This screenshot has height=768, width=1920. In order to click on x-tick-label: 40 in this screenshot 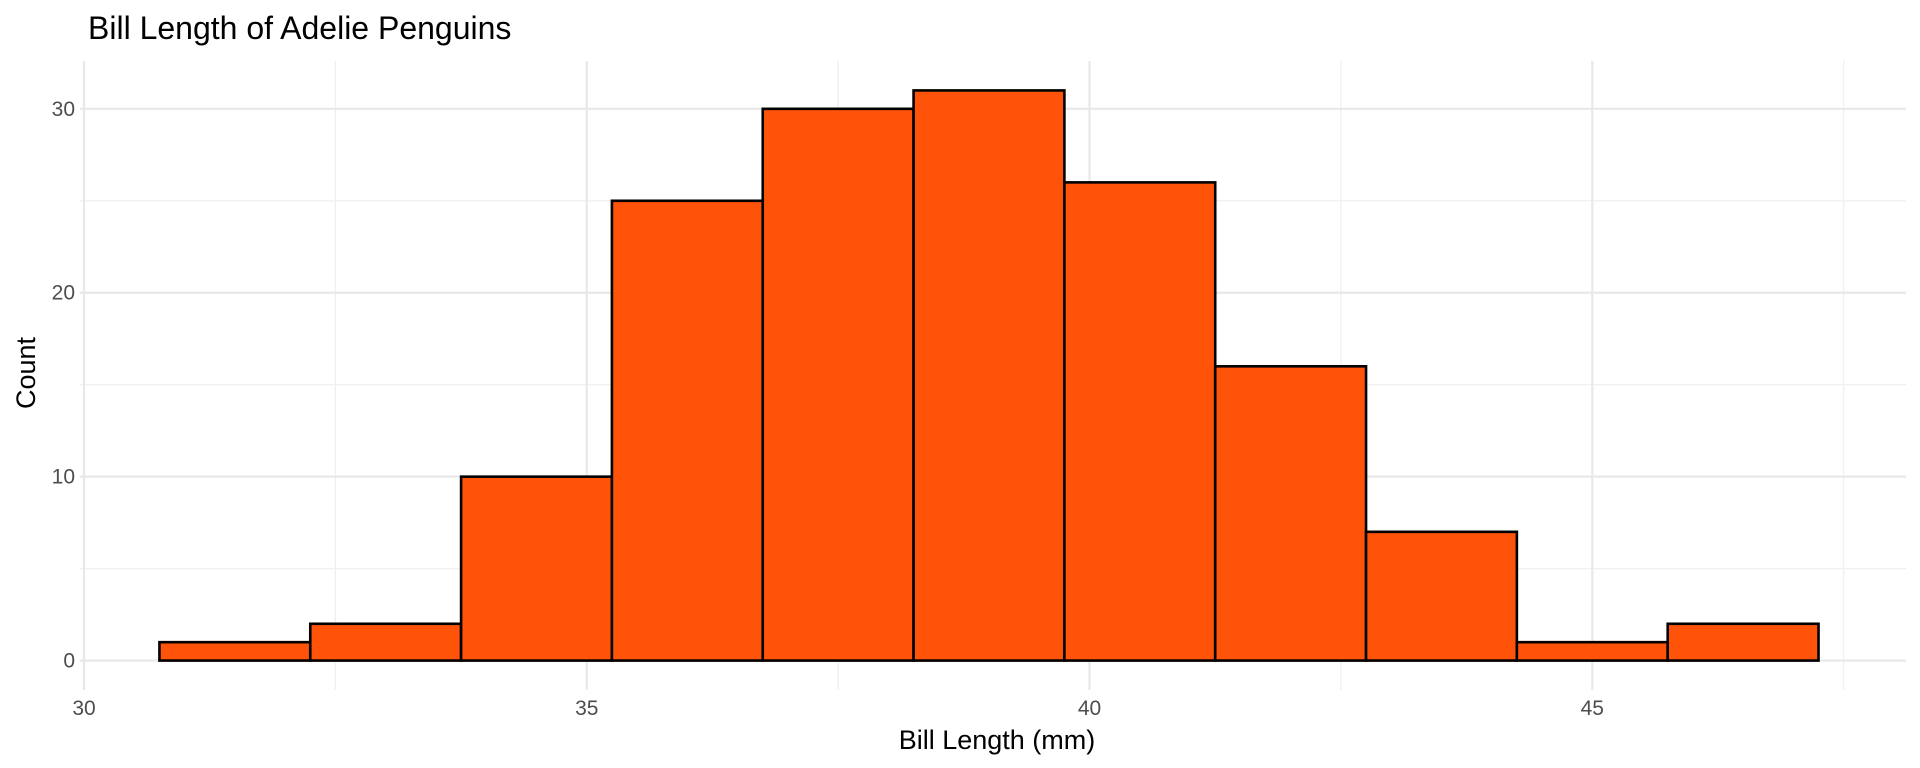, I will do `click(1089, 708)`.